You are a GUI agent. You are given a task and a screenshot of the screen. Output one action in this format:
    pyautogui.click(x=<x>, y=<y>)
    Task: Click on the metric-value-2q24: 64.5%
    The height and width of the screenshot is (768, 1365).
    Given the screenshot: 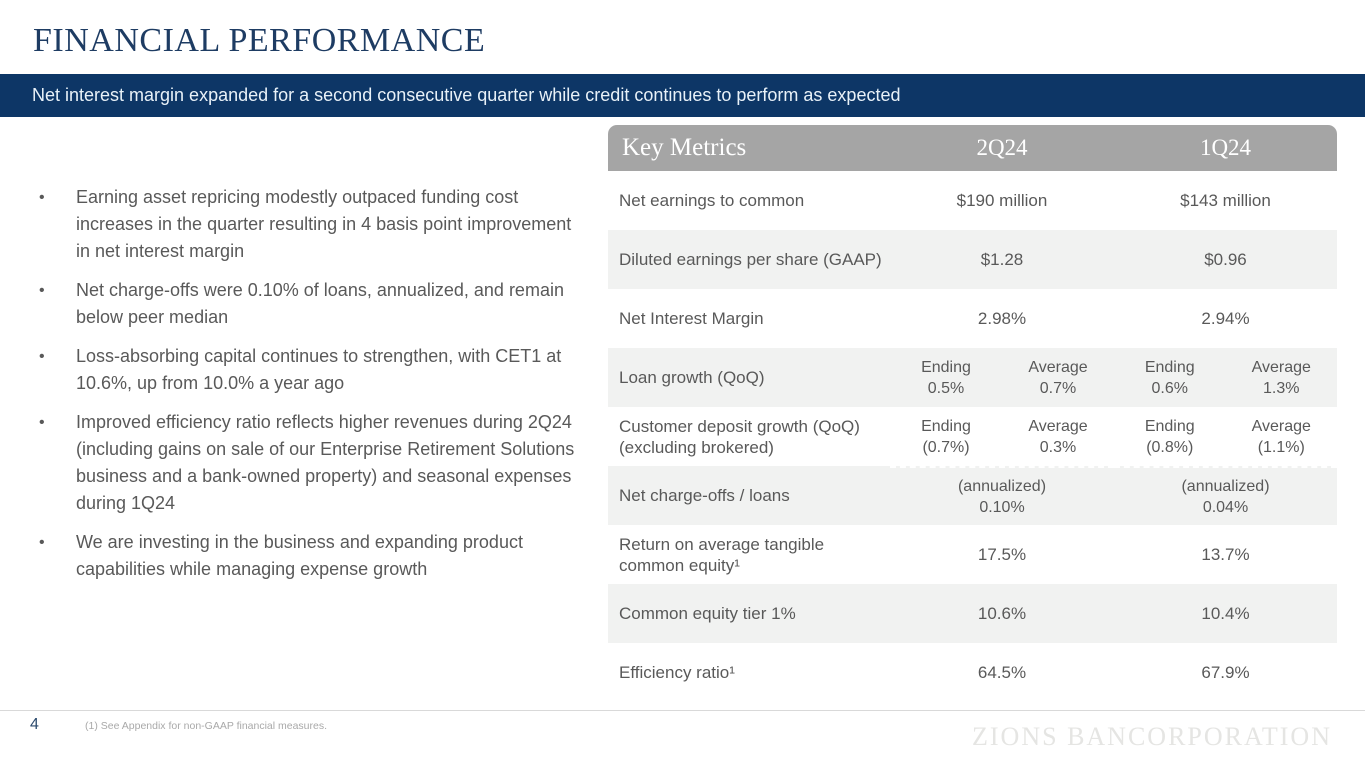 What is the action you would take?
    pyautogui.click(x=1002, y=672)
    